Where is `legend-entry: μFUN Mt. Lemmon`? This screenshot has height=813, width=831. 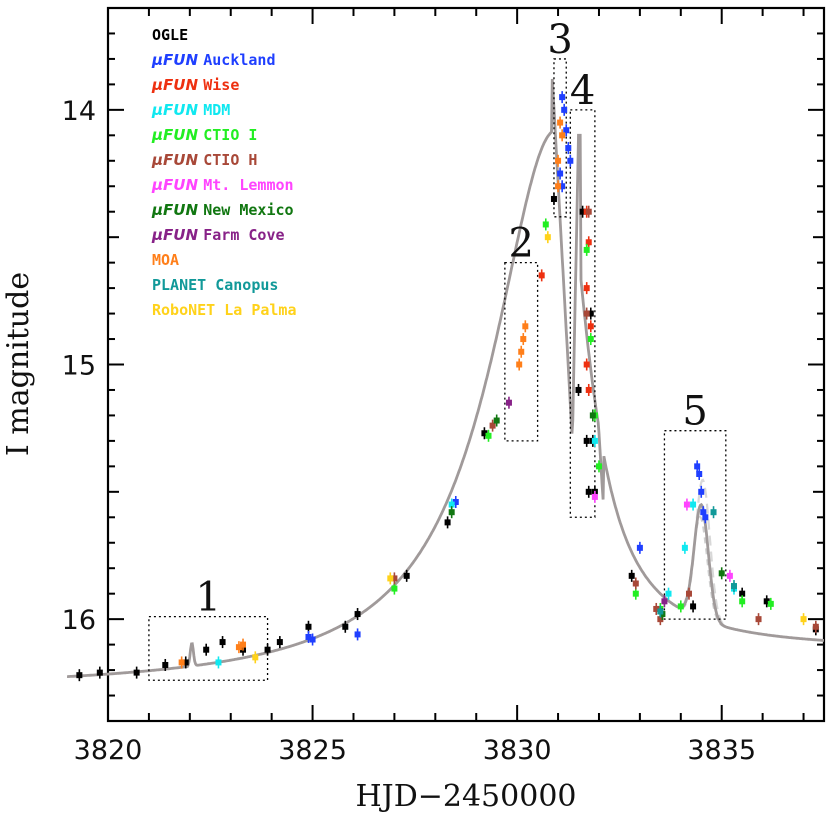 legend-entry: μFUN Mt. Lemmon is located at coordinates (222, 185).